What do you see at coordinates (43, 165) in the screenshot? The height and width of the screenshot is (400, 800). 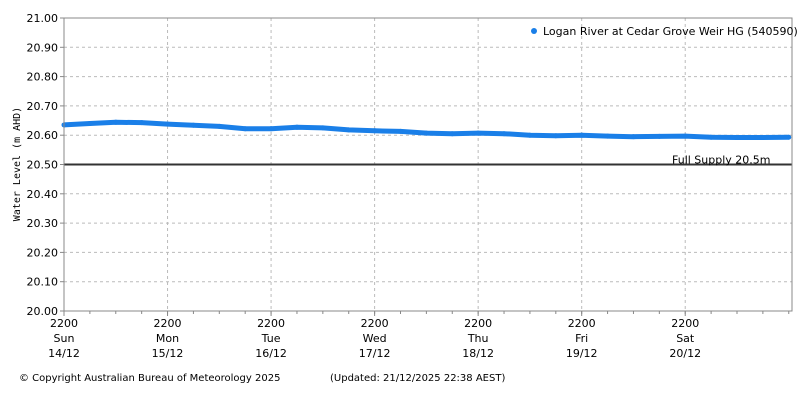 I see `y-tick-label: 20.50` at bounding box center [43, 165].